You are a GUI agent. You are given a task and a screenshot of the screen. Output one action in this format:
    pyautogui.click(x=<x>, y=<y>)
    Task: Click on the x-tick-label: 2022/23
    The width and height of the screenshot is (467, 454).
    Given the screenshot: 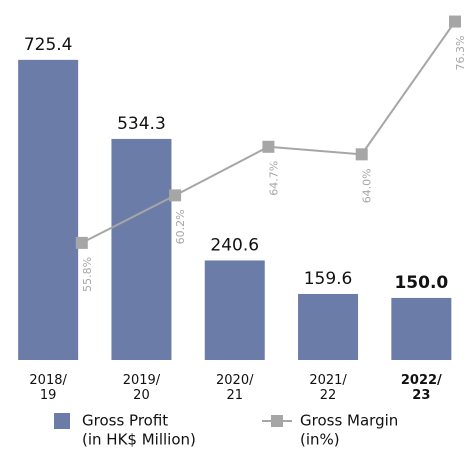 What is the action you would take?
    pyautogui.click(x=421, y=388)
    